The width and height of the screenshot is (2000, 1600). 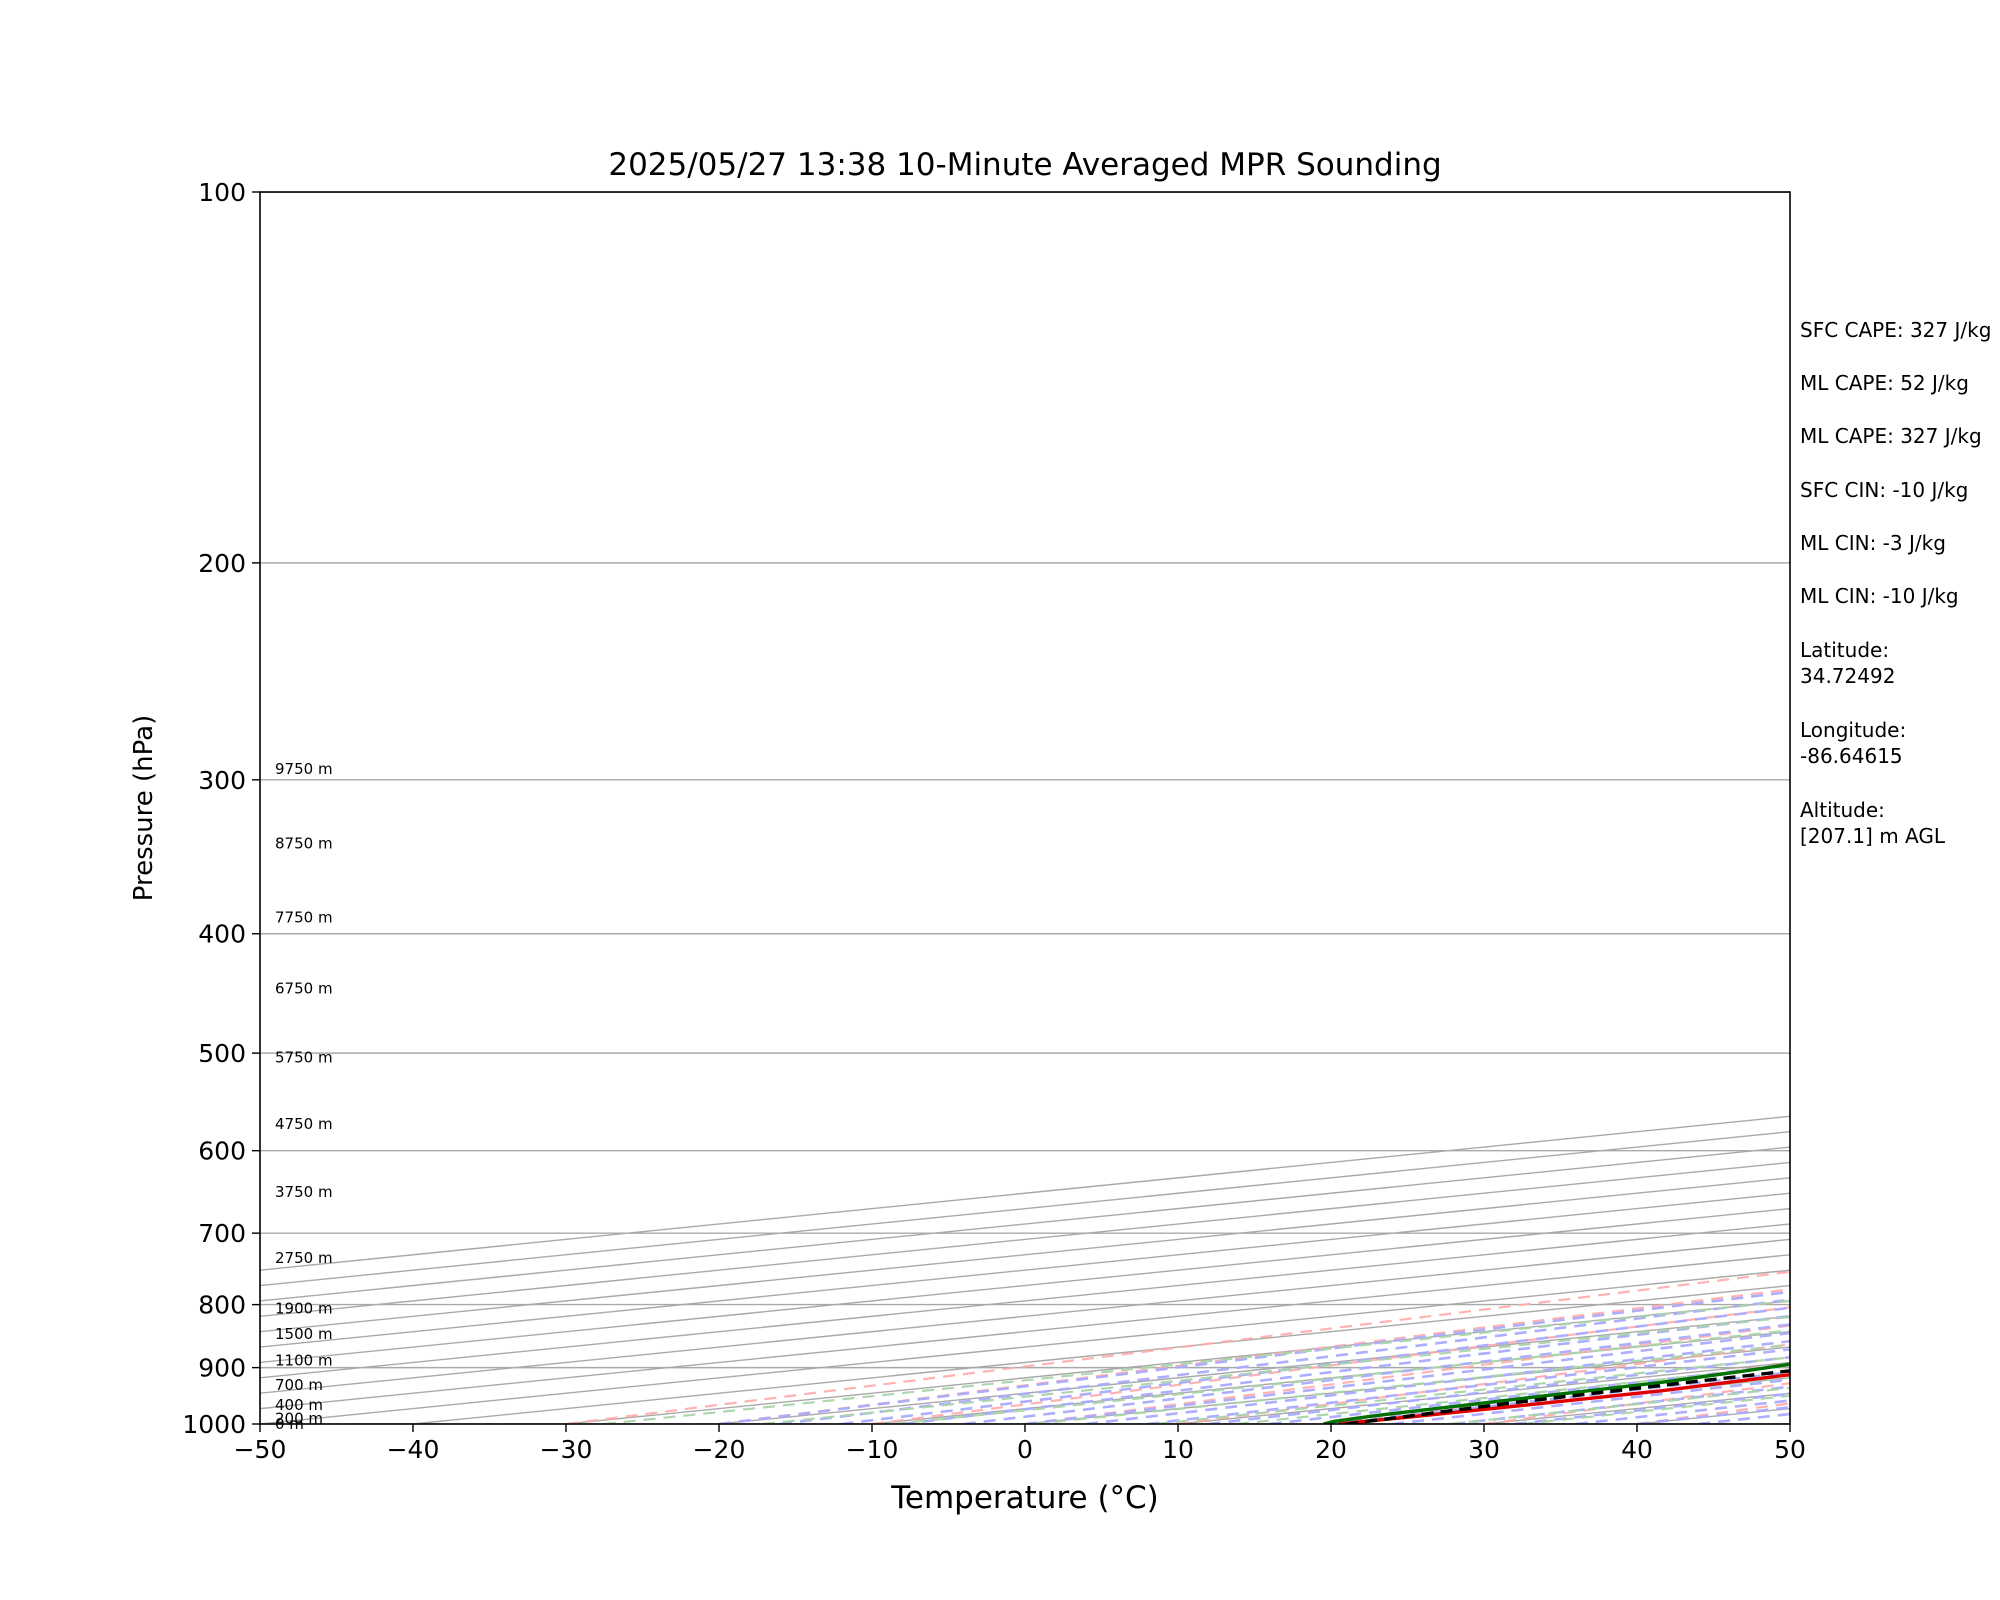 What do you see at coordinates (872, 1449) in the screenshot?
I see `x-tick-label: −10` at bounding box center [872, 1449].